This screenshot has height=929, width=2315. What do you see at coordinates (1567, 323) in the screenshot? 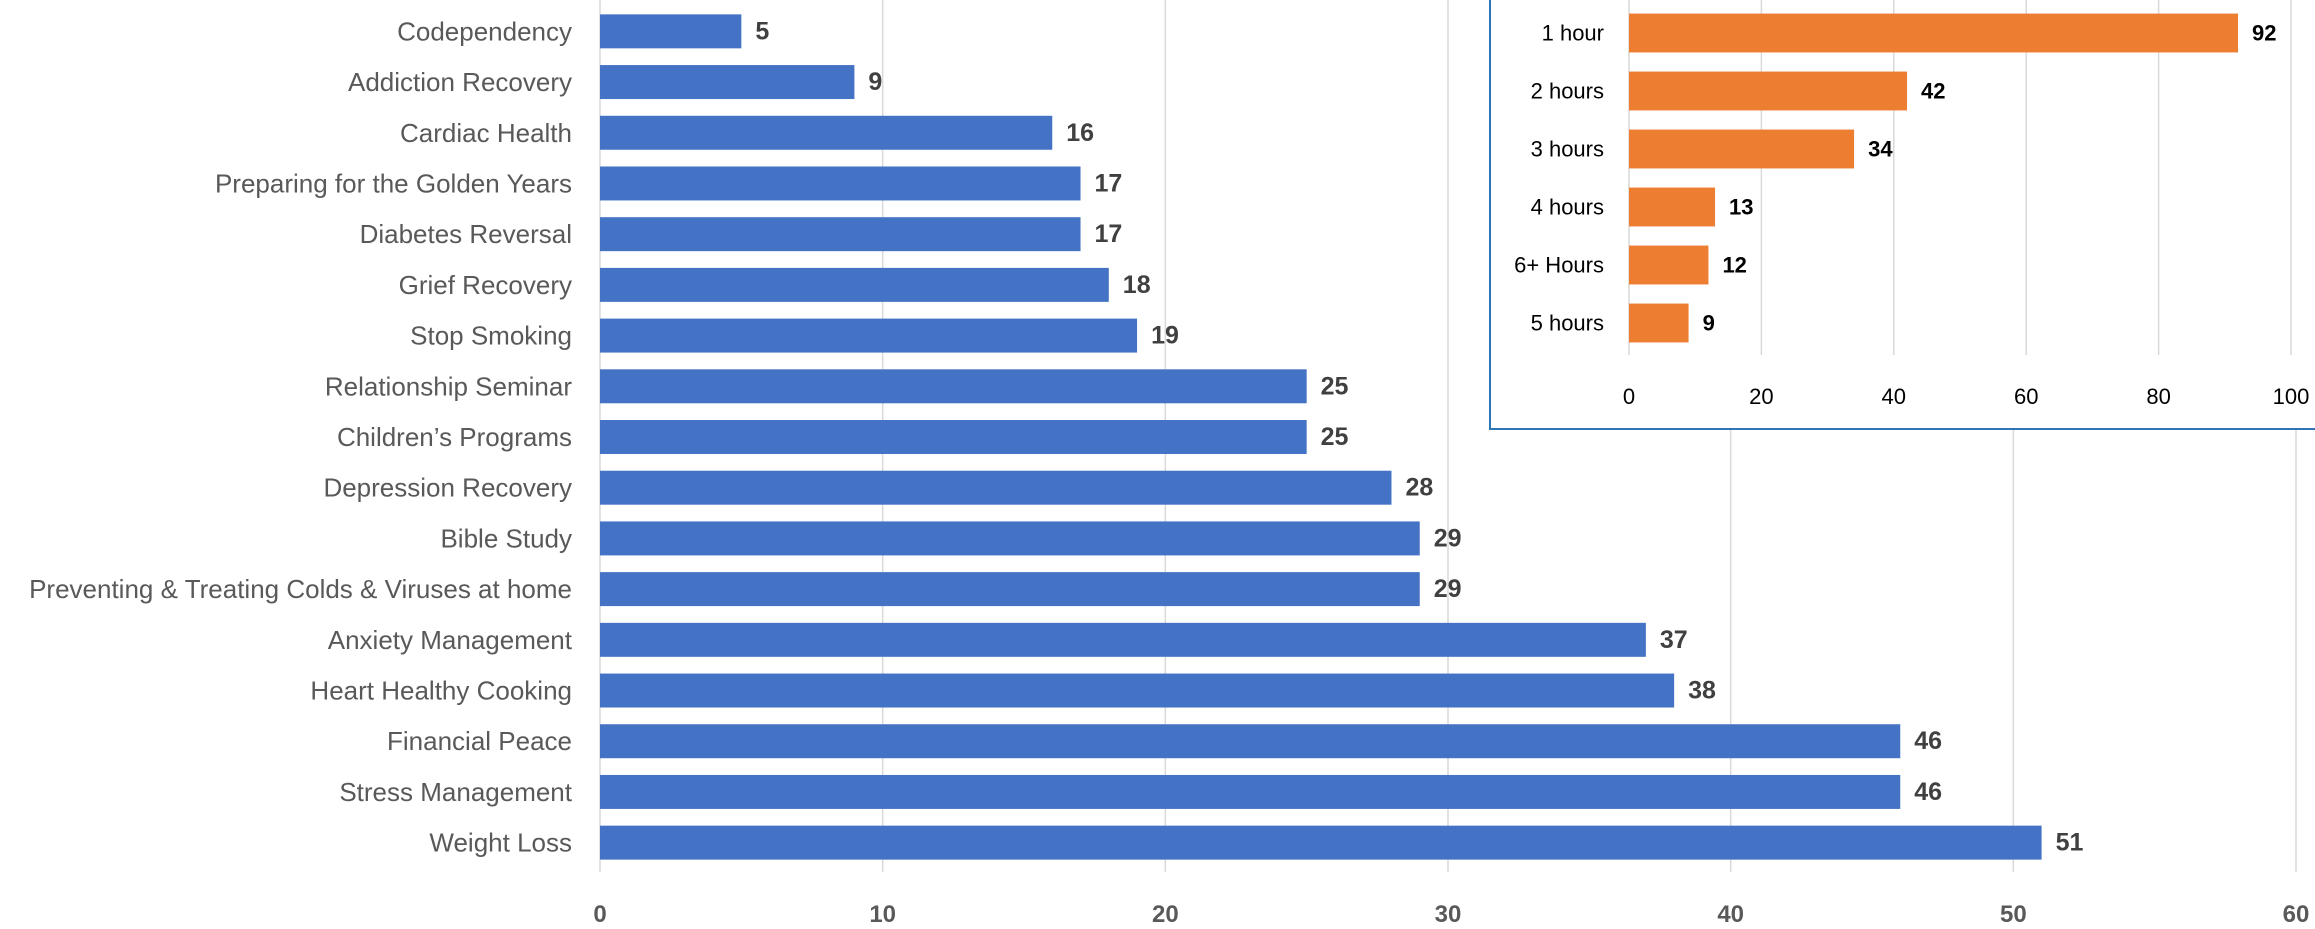
I see `category-label: 5 hours` at bounding box center [1567, 323].